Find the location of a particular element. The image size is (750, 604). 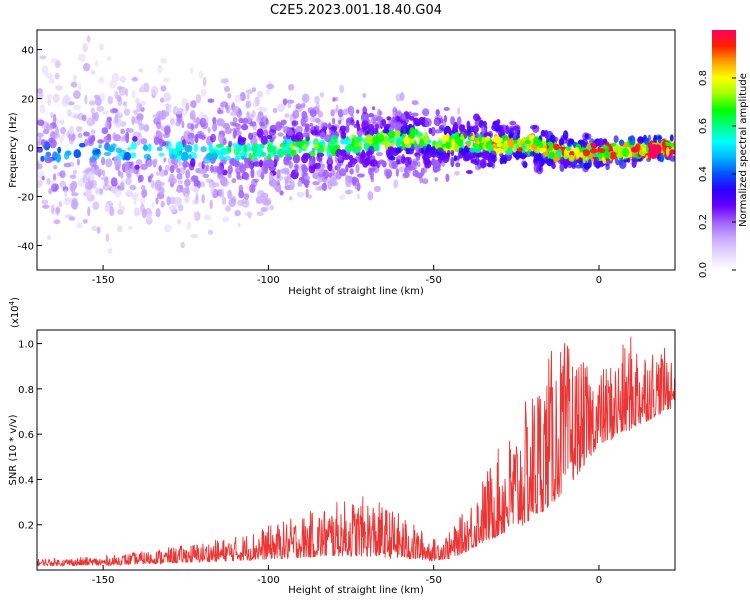

spectrogram-y-label: Frequency (Hz) is located at coordinates (13, 150).